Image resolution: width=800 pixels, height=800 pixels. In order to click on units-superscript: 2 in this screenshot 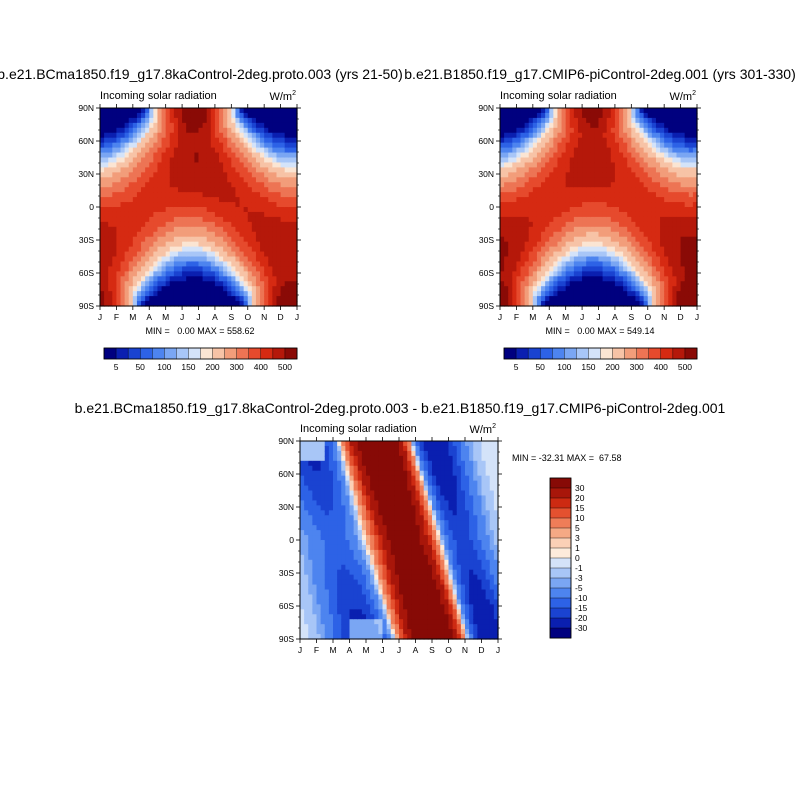, I will do `click(494, 426)`.